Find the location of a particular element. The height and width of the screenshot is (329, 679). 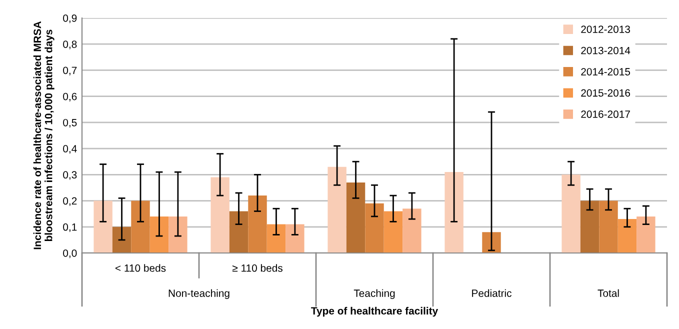

x-axis-title: Type of healthcare facility is located at coordinates (374, 311).